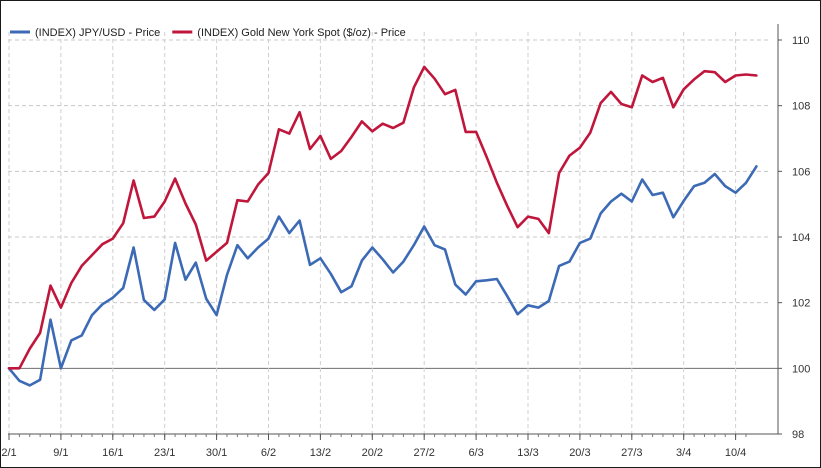 This screenshot has height=468, width=821. Describe the element at coordinates (801, 41) in the screenshot. I see `y-tick-label: 110` at that location.